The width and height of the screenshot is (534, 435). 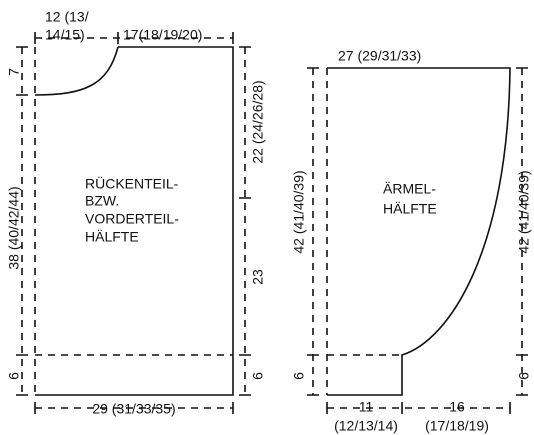 I want to click on dim-label: 17(18/19/20), so click(x=162, y=35).